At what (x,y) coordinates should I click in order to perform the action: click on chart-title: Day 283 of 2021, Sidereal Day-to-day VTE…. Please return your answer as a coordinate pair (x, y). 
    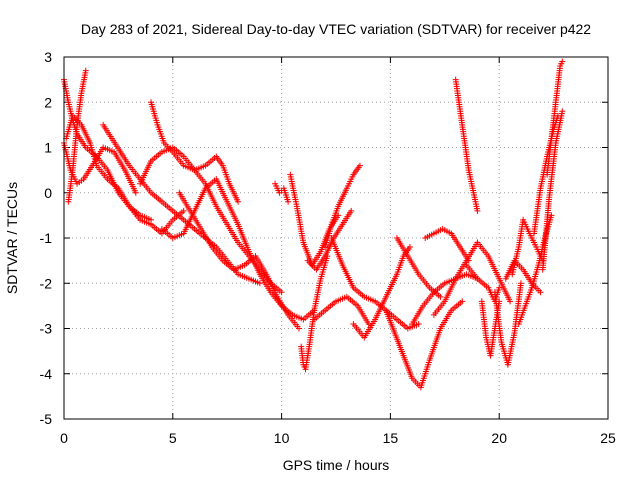
    Looking at the image, I should click on (336, 29).